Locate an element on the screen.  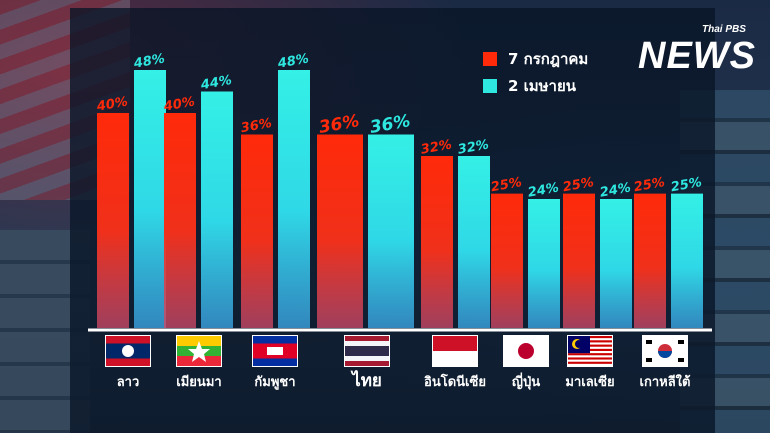
value-label-1-5: 25% is located at coordinates (506, 185).